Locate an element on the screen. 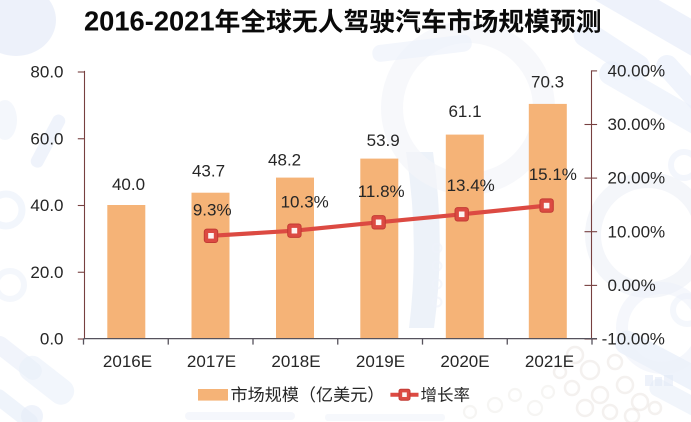 The image size is (691, 422). svg-text: 9.3% is located at coordinates (212, 210).